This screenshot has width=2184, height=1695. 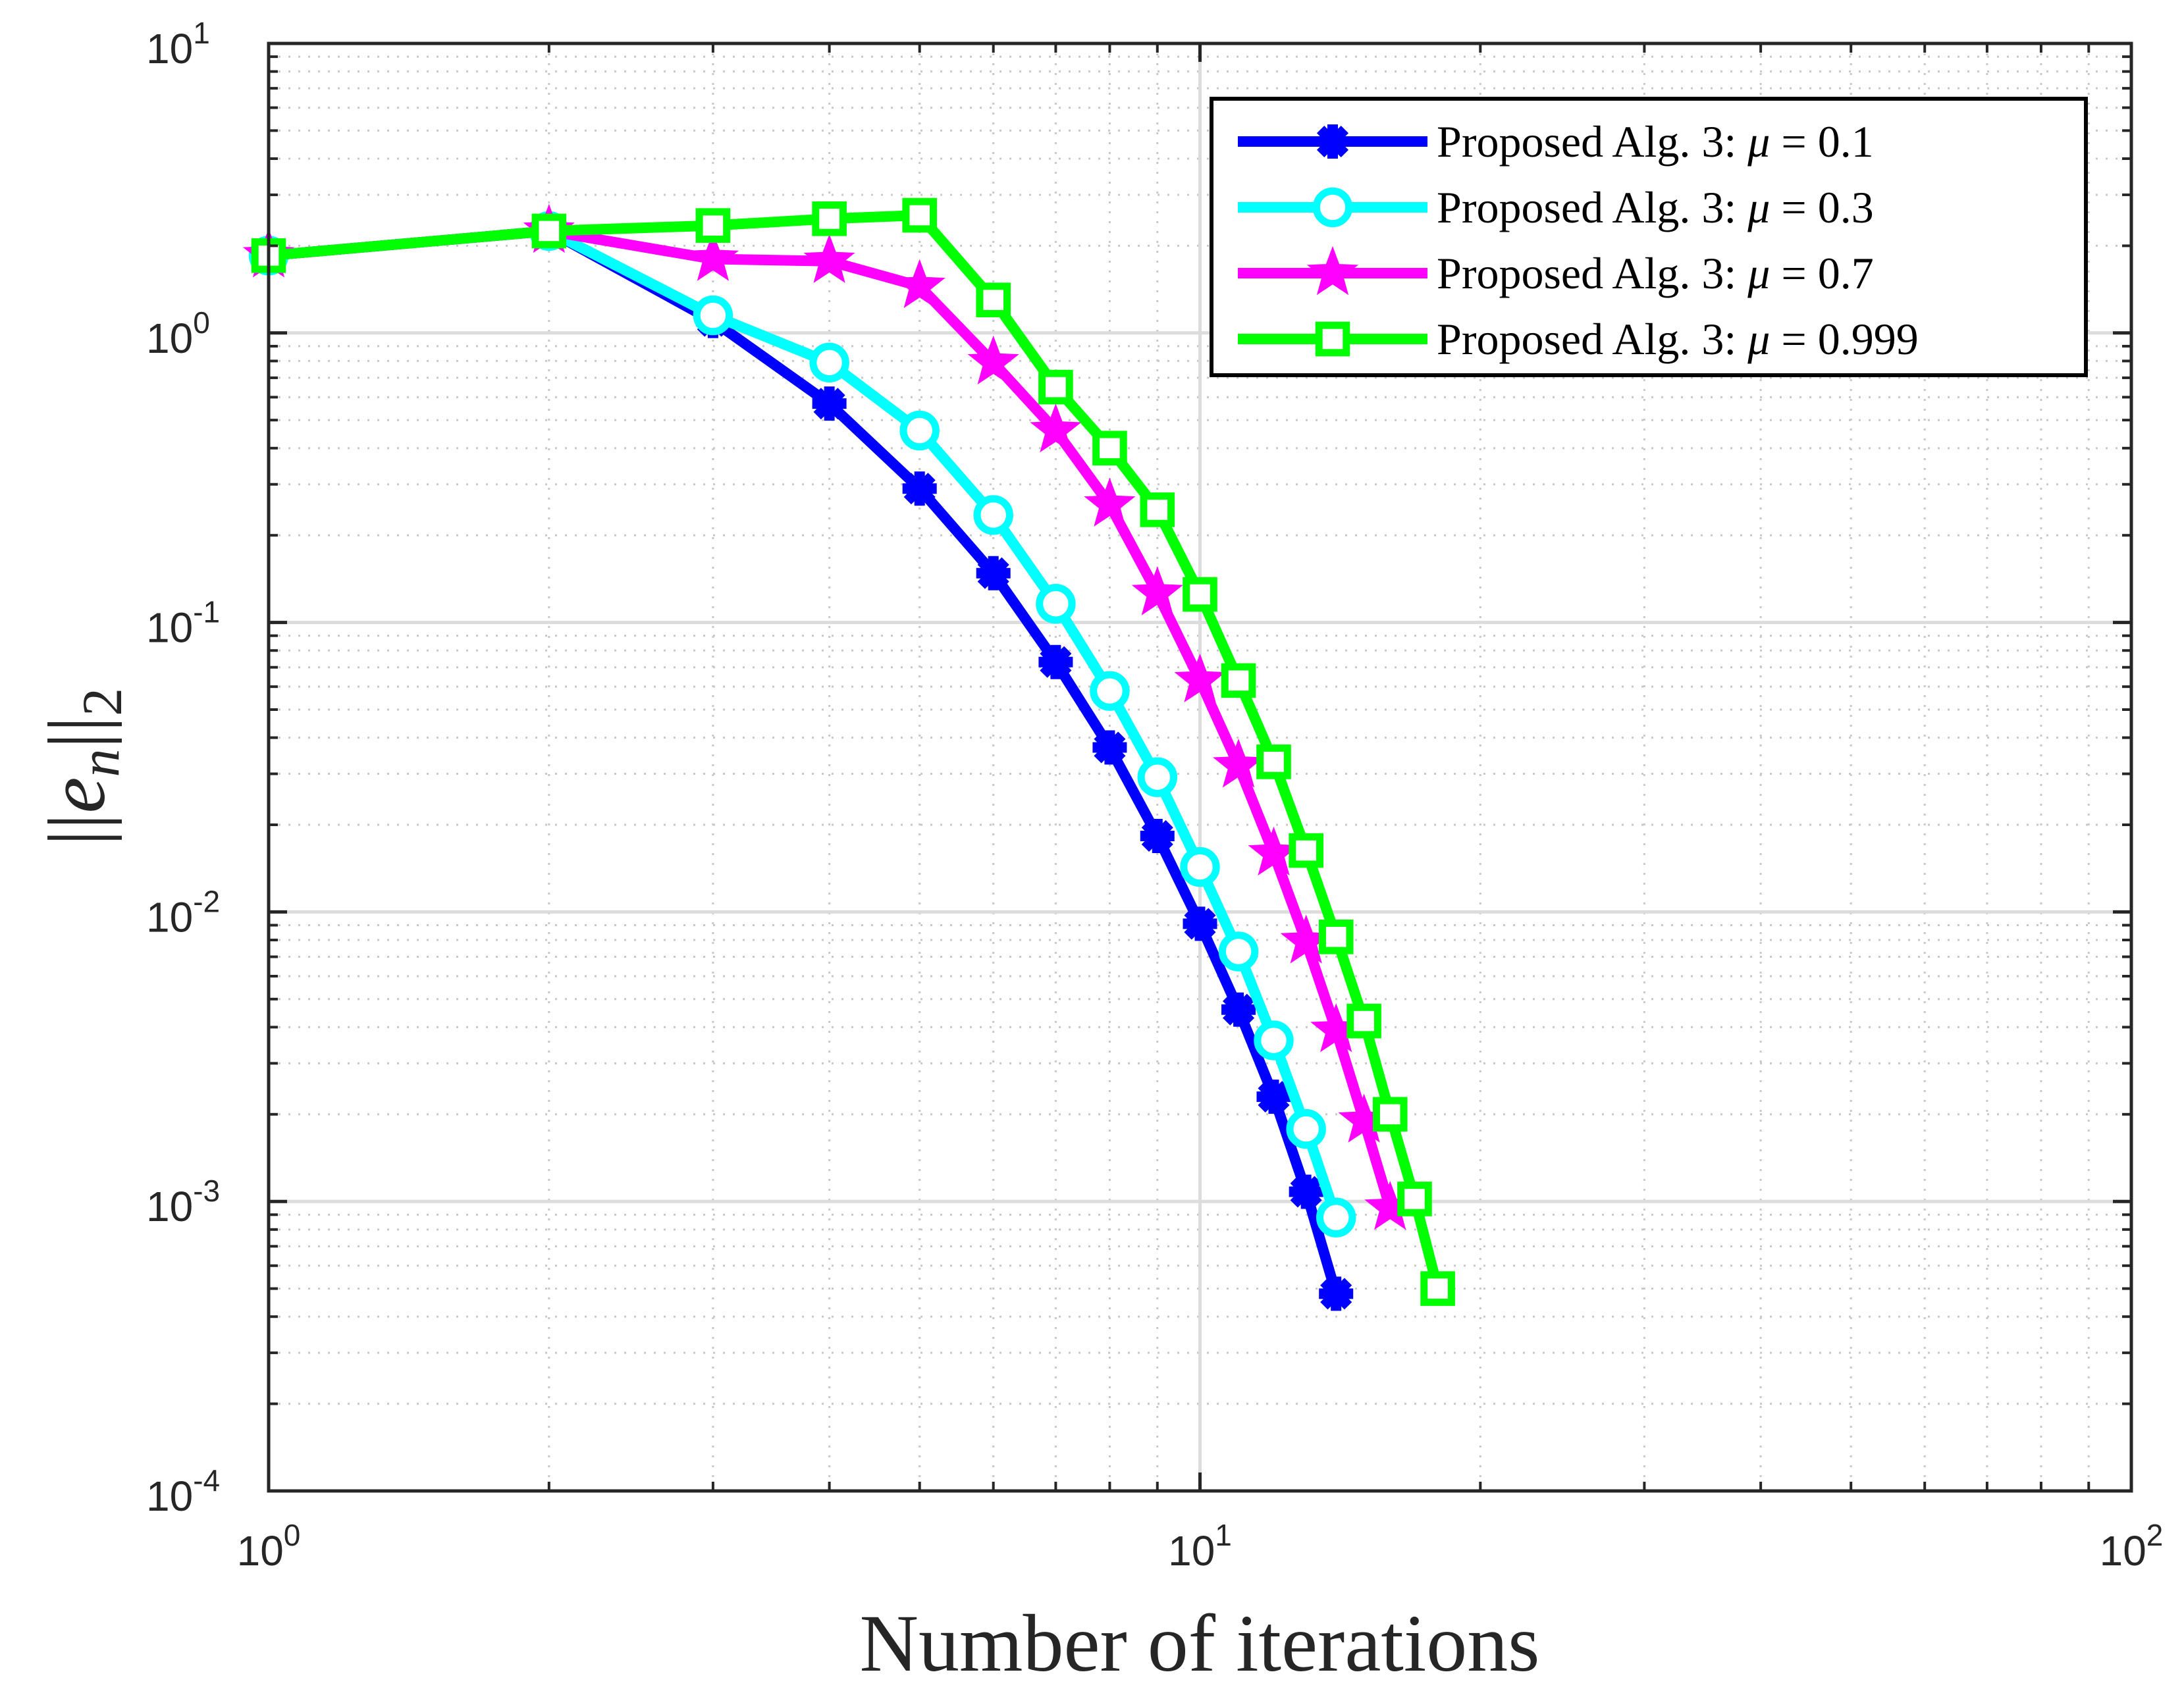 I want to click on y-tick-label: 10⁻³, so click(x=183, y=1202).